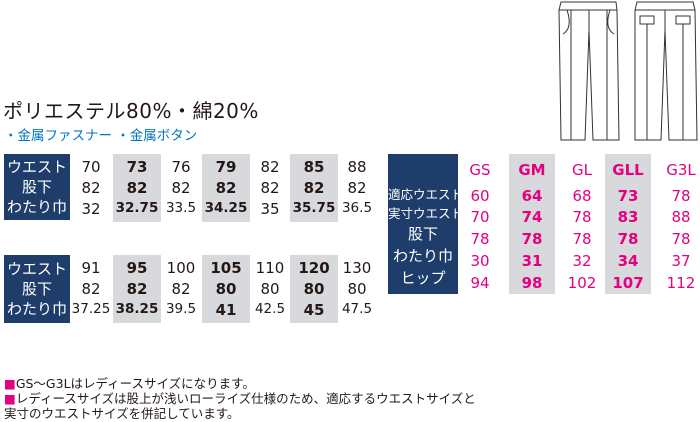  Describe the element at coordinates (137, 268) in the screenshot. I see `cell-waist: 95` at that location.